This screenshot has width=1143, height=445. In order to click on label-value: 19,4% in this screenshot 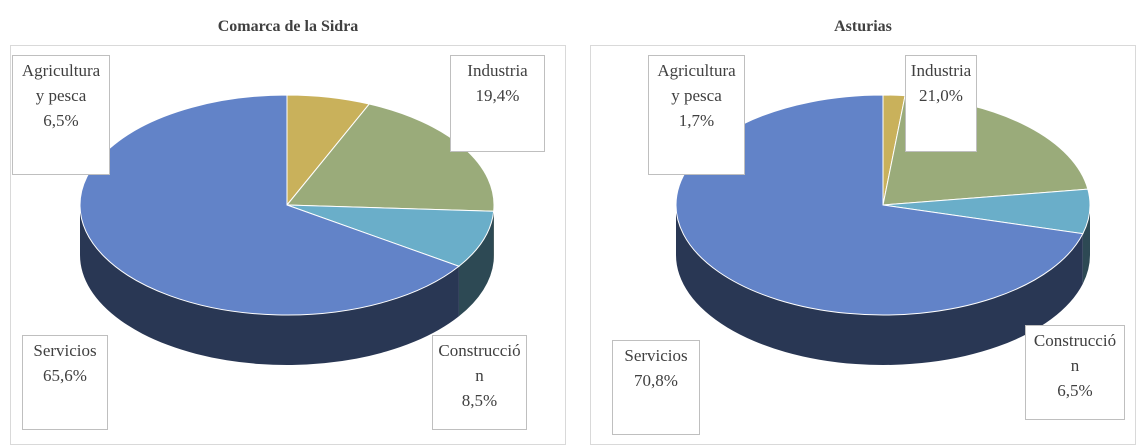, I will do `click(497, 95)`.